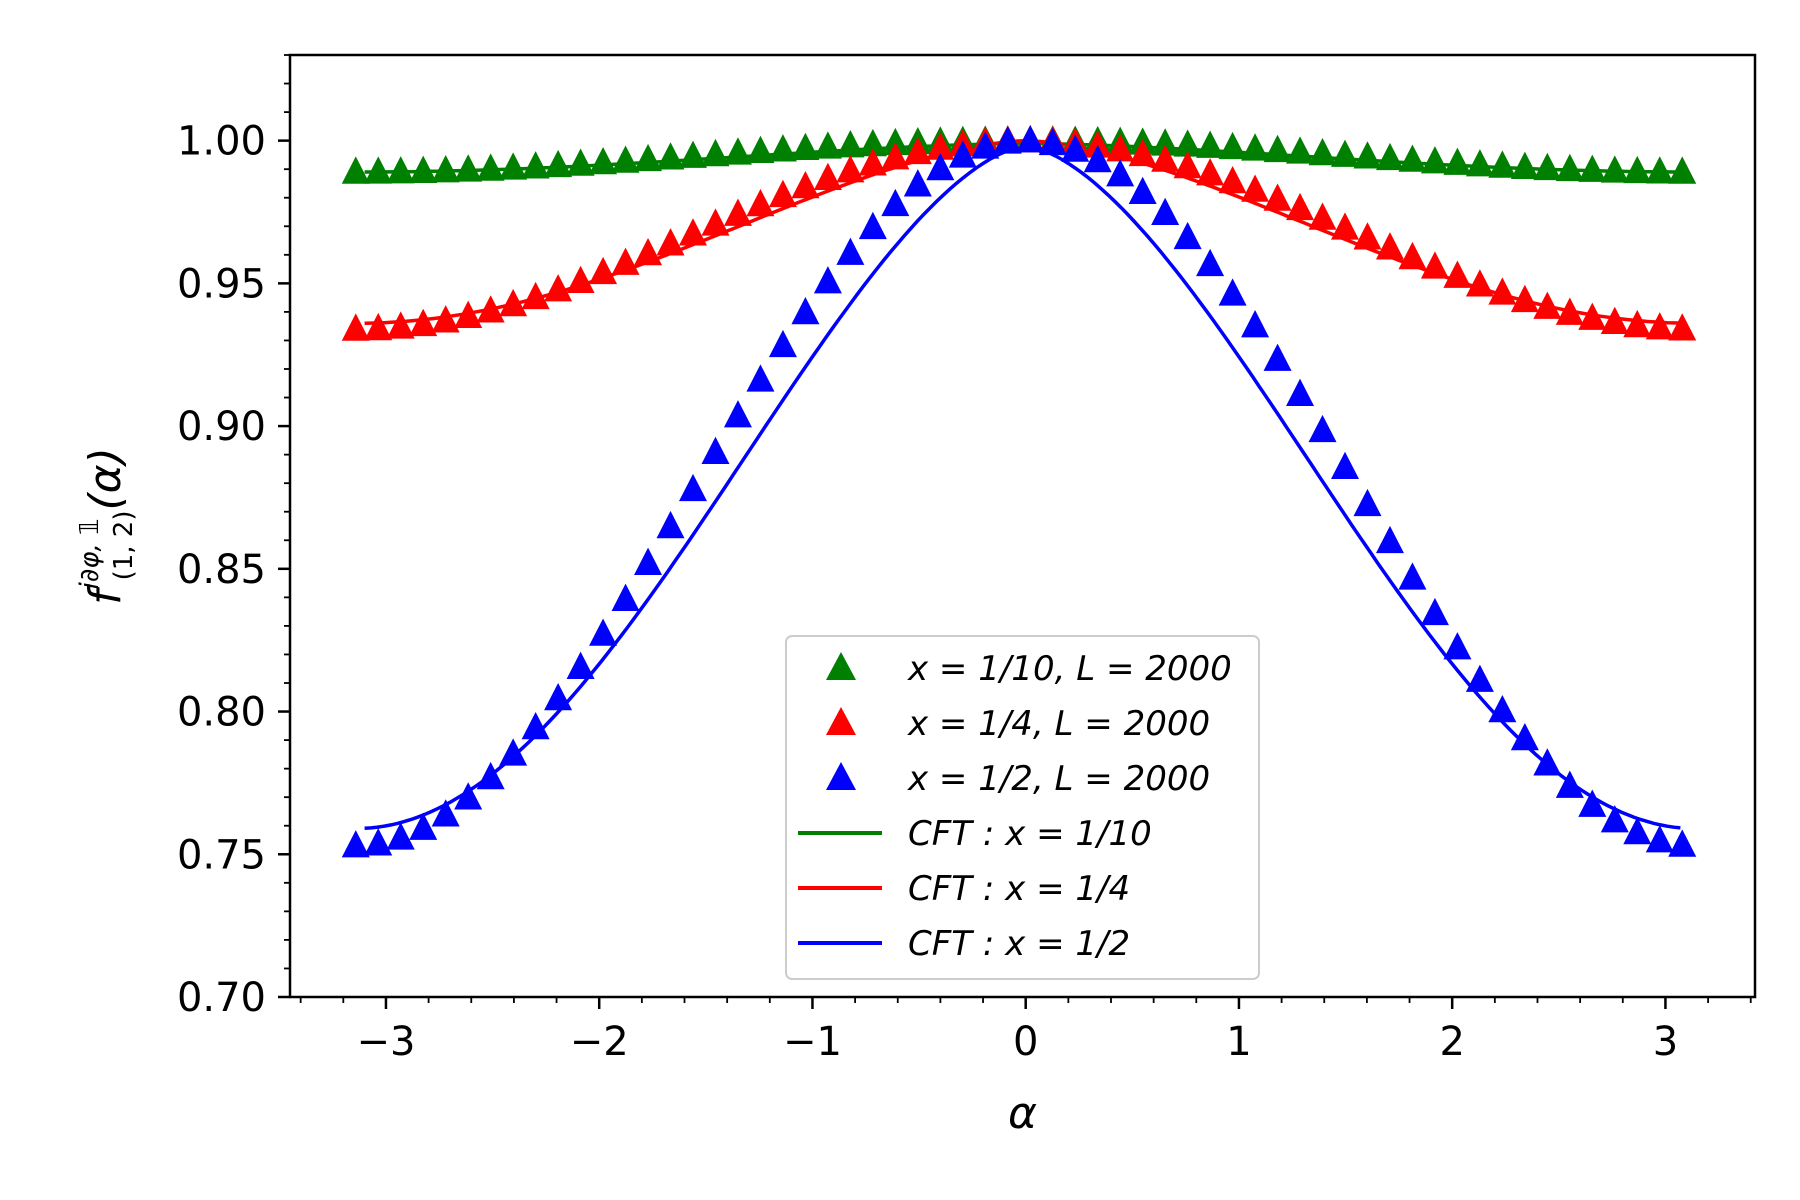 The width and height of the screenshot is (1800, 1200). What do you see at coordinates (221, 570) in the screenshot?
I see `y-tick-label: 0.85` at bounding box center [221, 570].